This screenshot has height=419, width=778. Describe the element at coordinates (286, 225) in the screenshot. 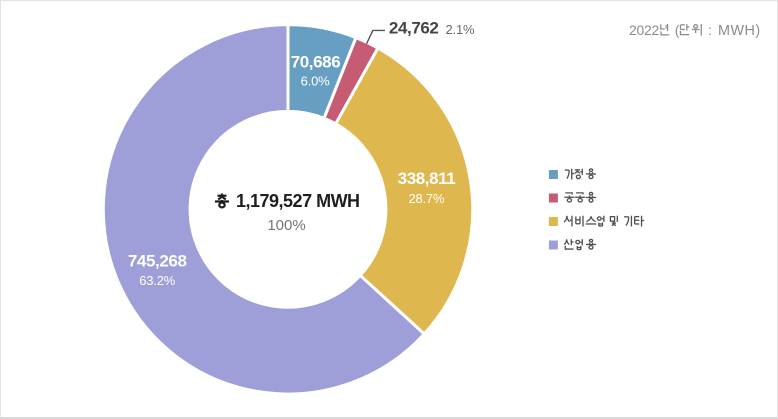

I see `svg-text: 100%` at that location.